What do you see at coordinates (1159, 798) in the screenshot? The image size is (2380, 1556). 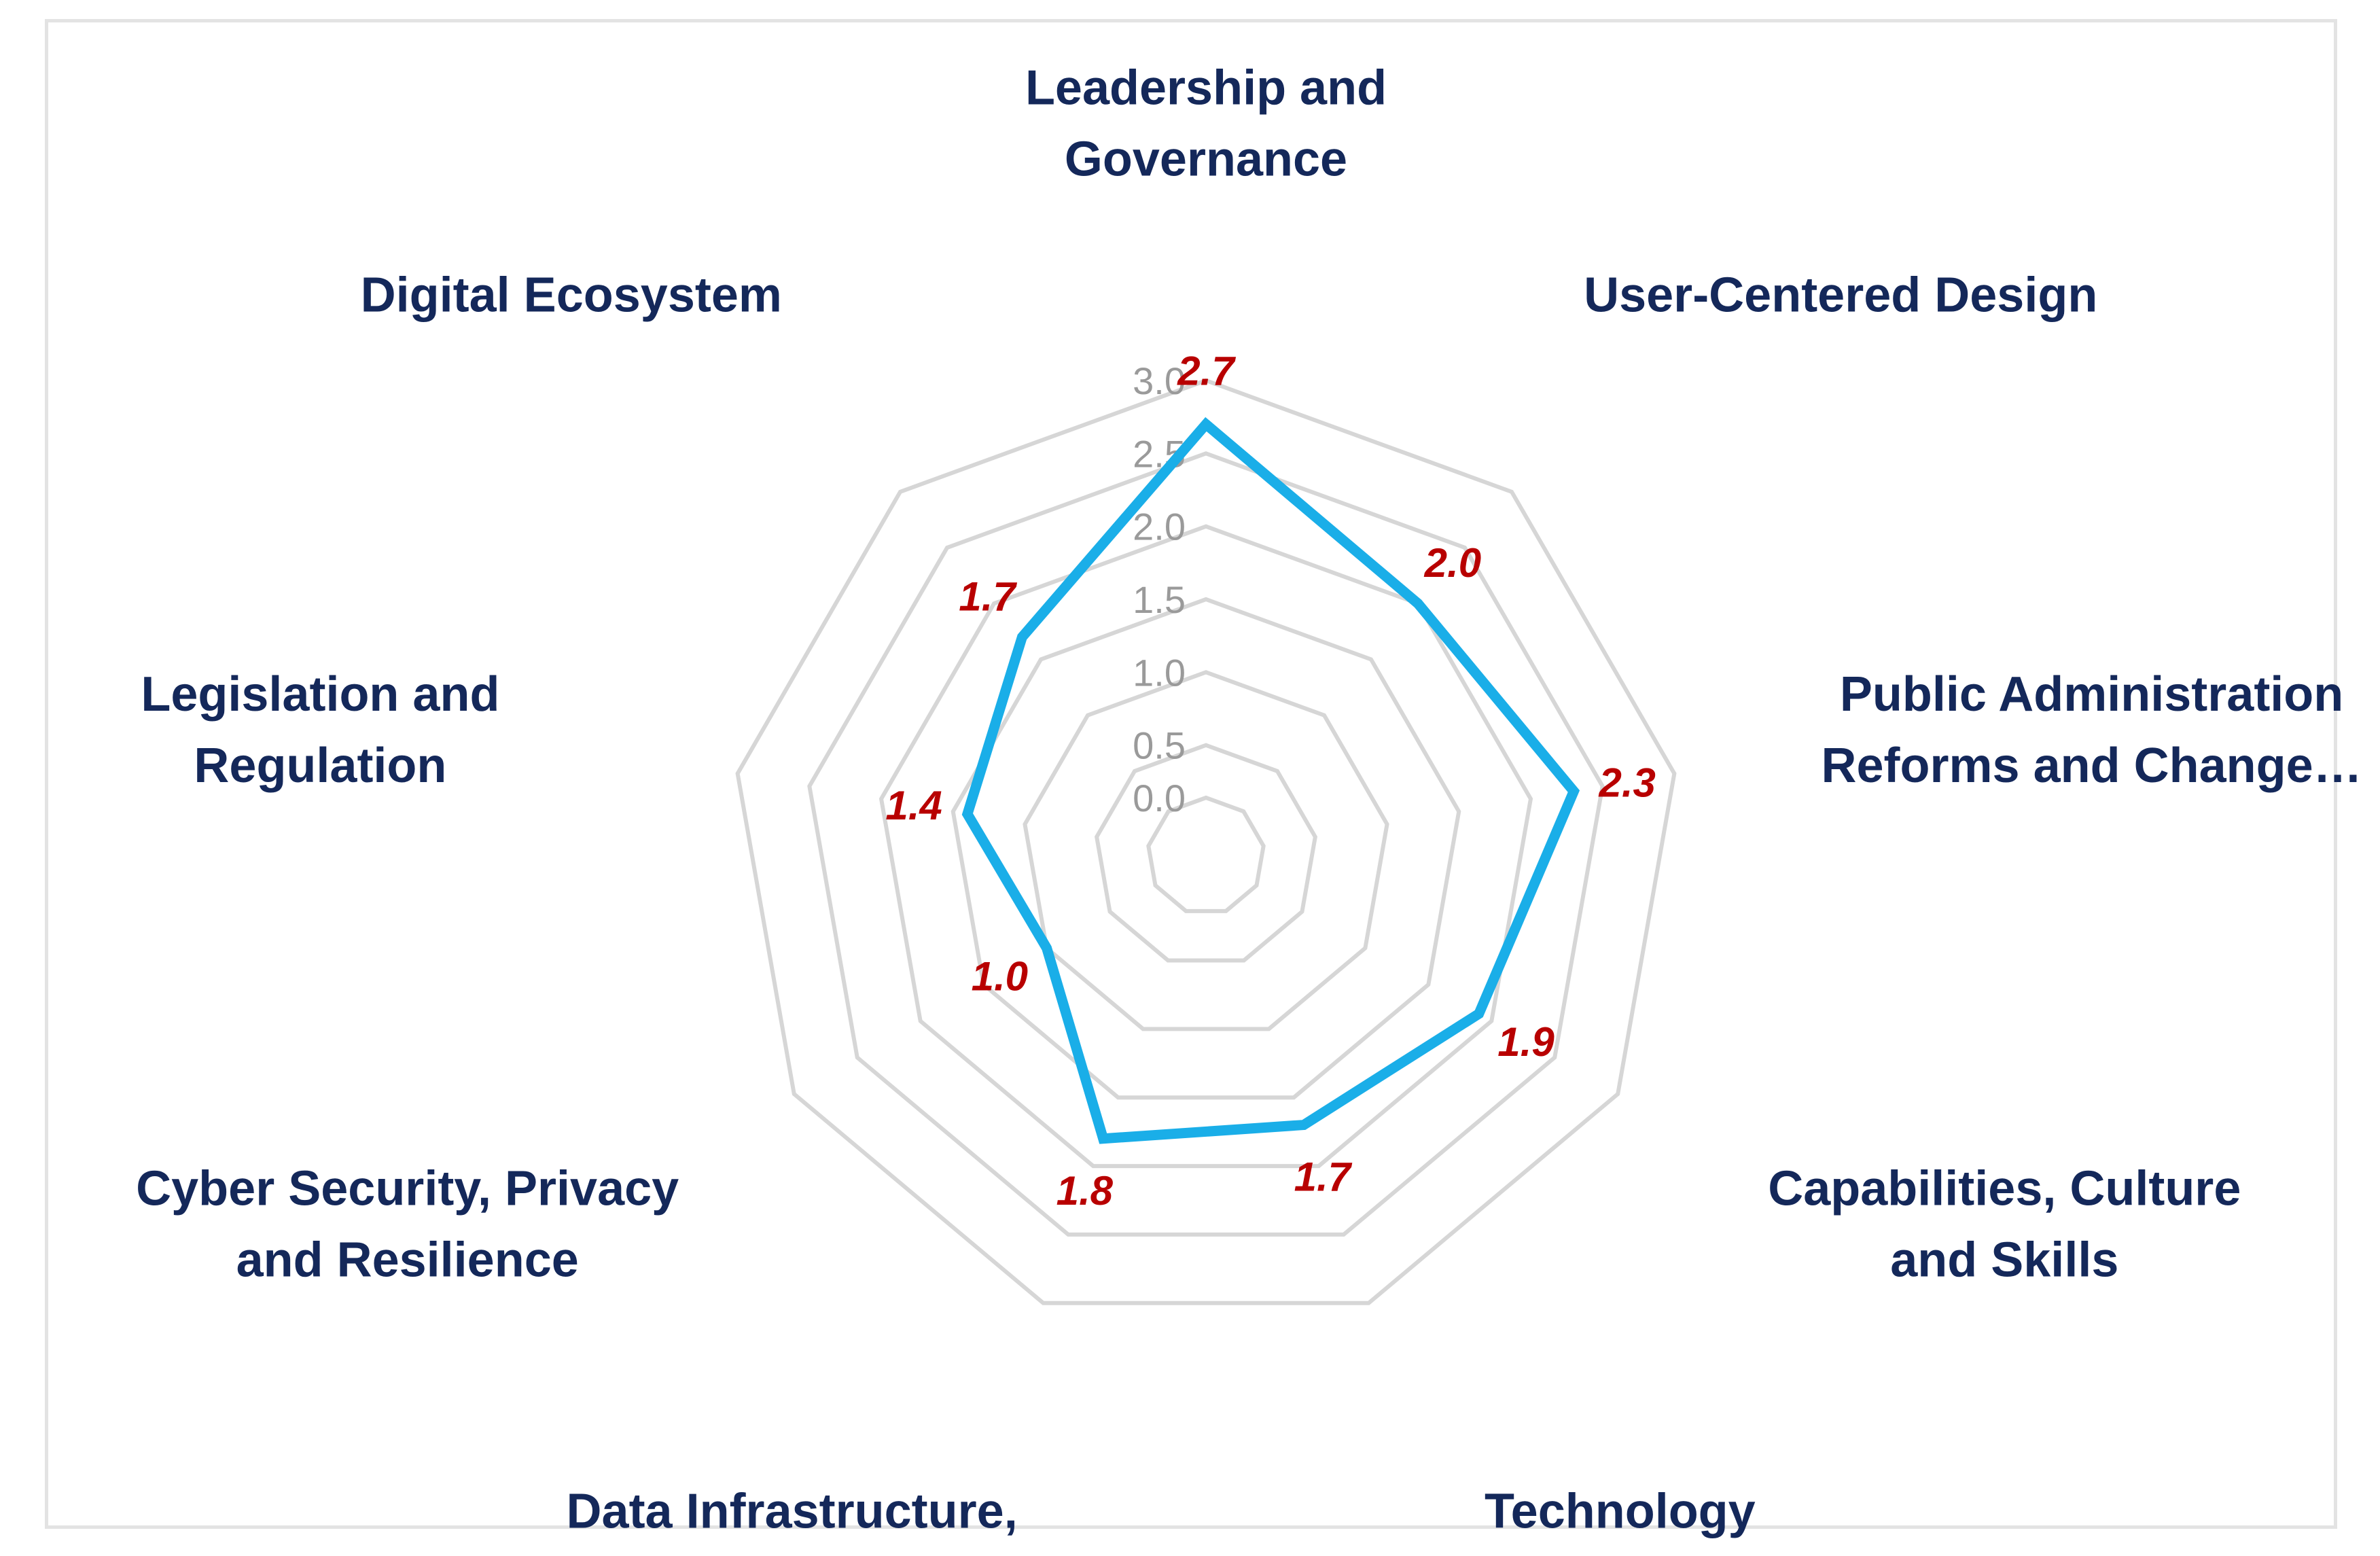 I see `tick-label: 0.0` at bounding box center [1159, 798].